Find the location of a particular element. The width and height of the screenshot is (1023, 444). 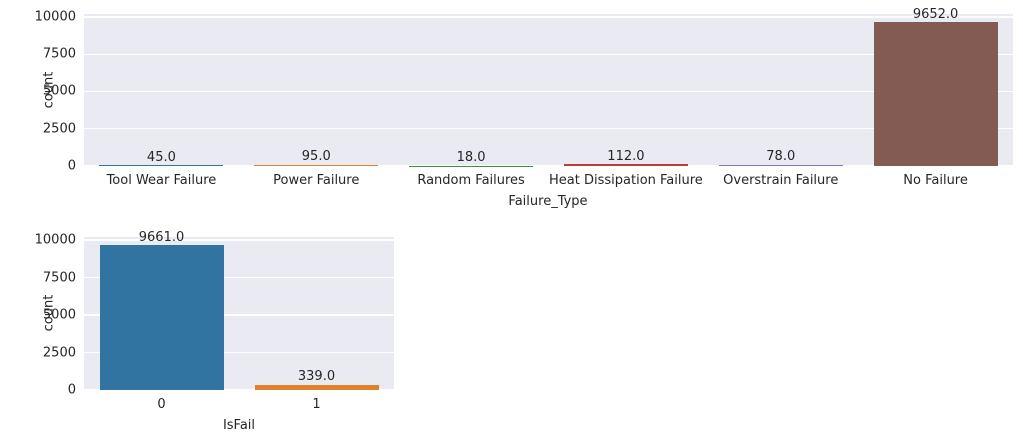

bar-value-label: 339.0 is located at coordinates (316, 377).